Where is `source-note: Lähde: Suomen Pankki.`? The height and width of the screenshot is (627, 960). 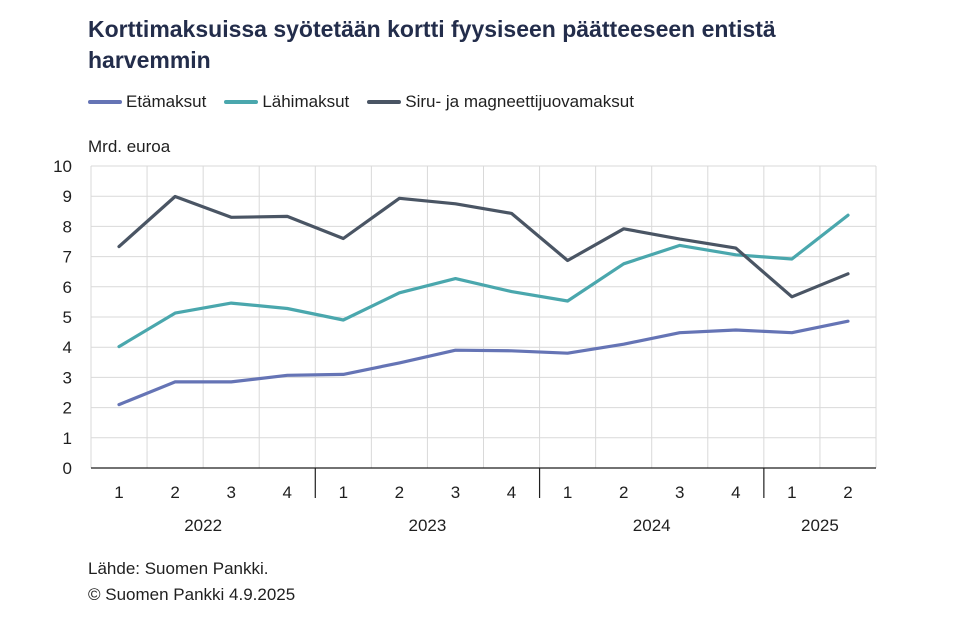
source-note: Lähde: Suomen Pankki. is located at coordinates (178, 568).